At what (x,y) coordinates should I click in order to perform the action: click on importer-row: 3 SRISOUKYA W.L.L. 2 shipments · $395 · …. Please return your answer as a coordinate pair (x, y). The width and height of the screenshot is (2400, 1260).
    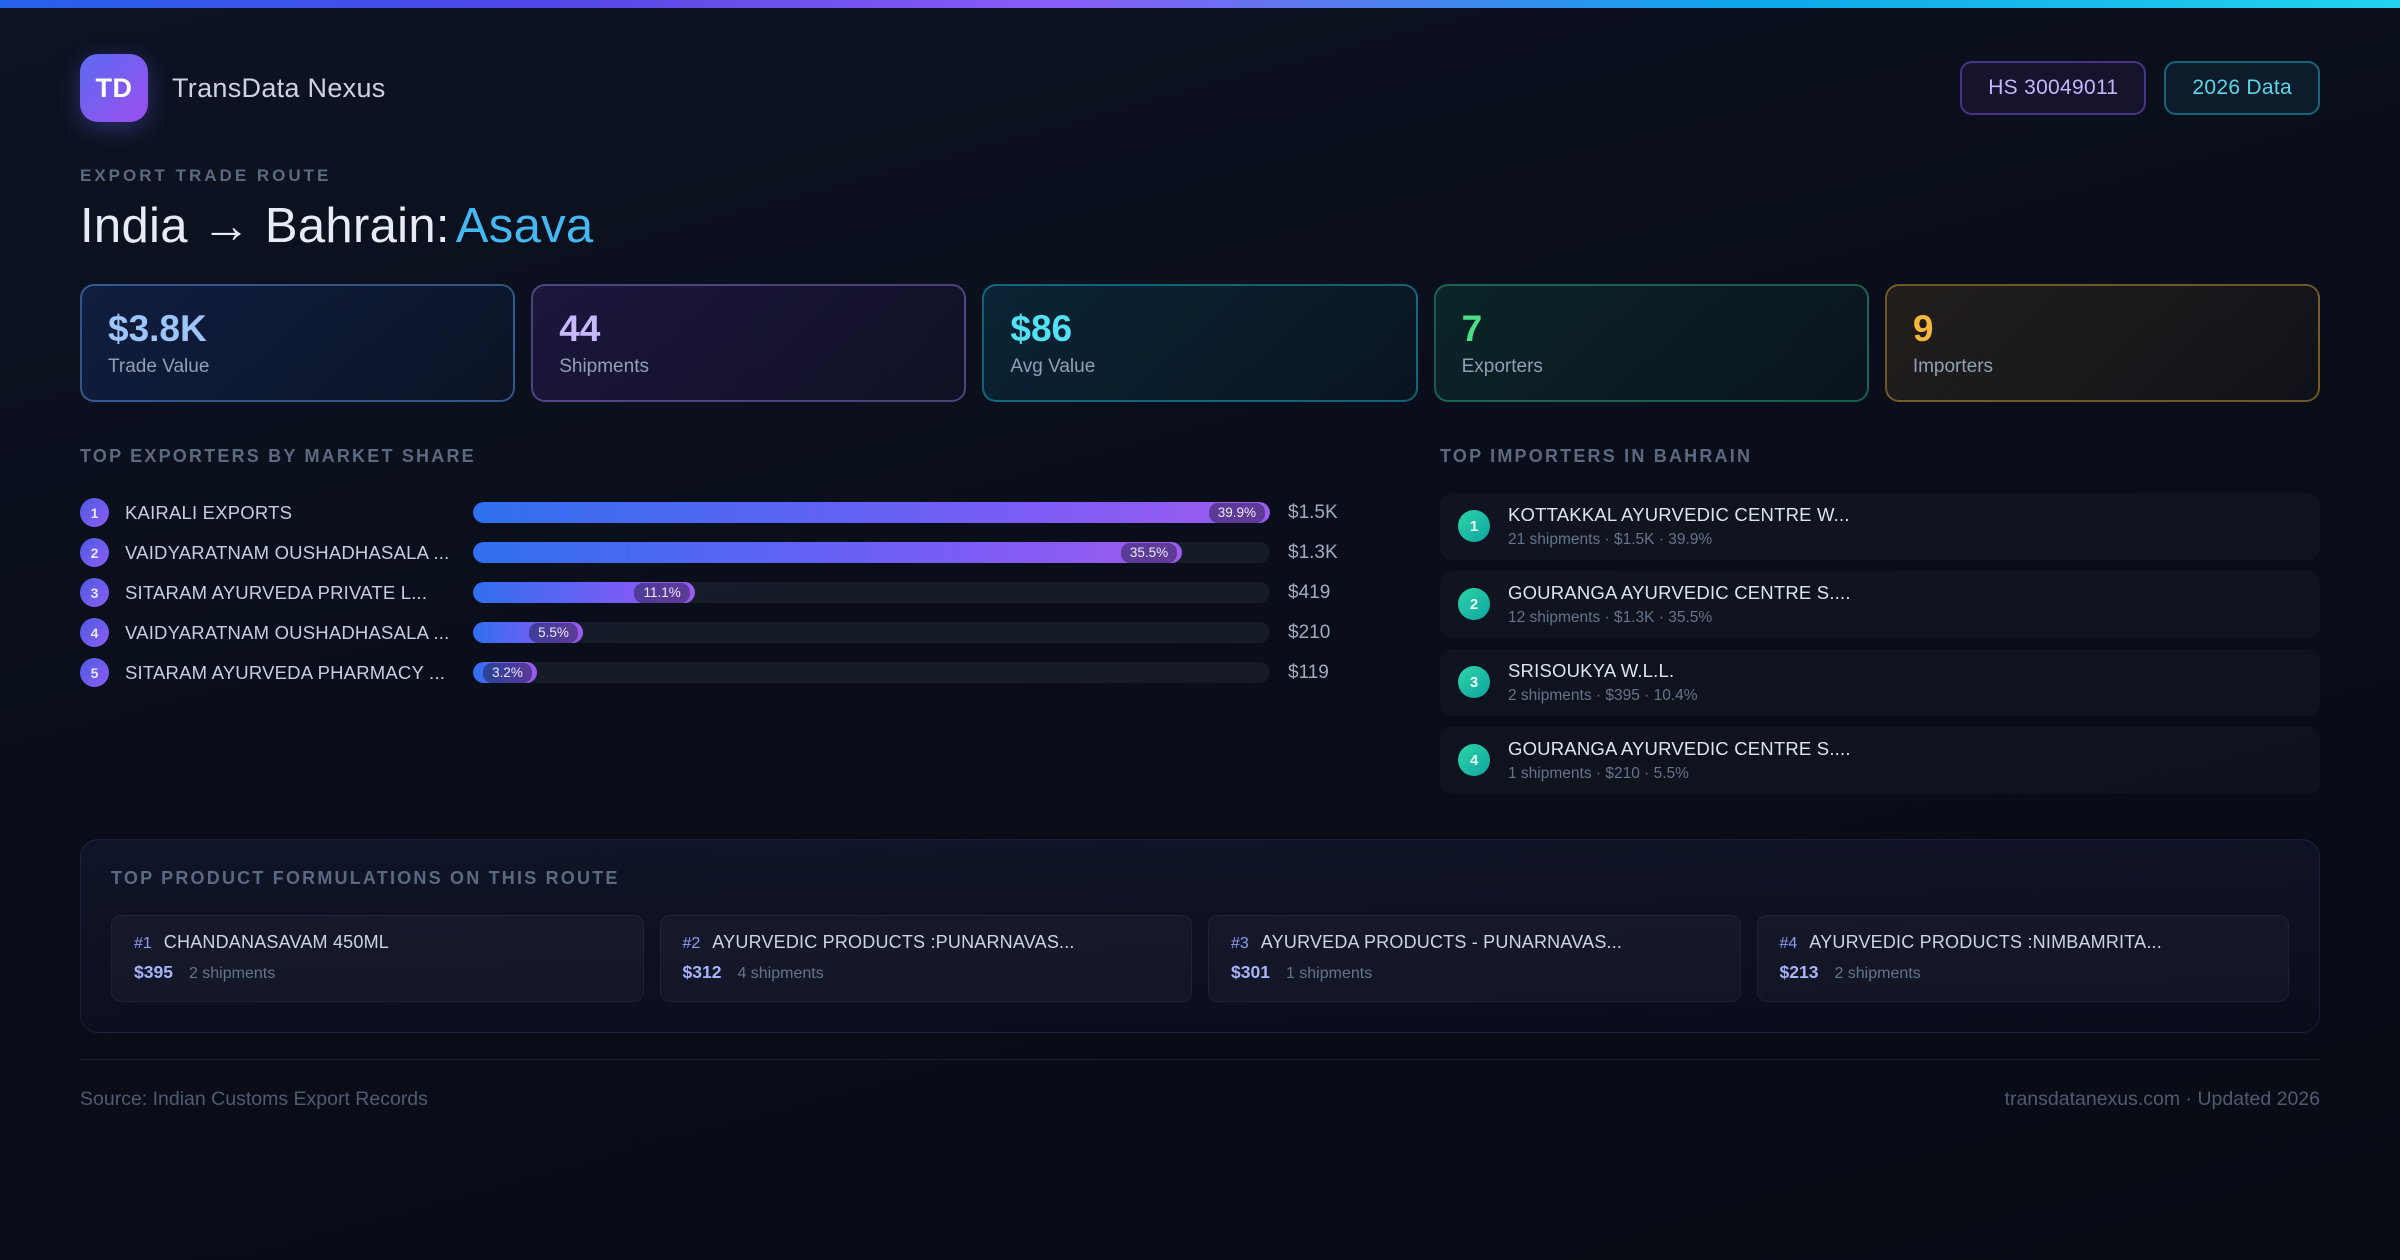
    Looking at the image, I should click on (1880, 682).